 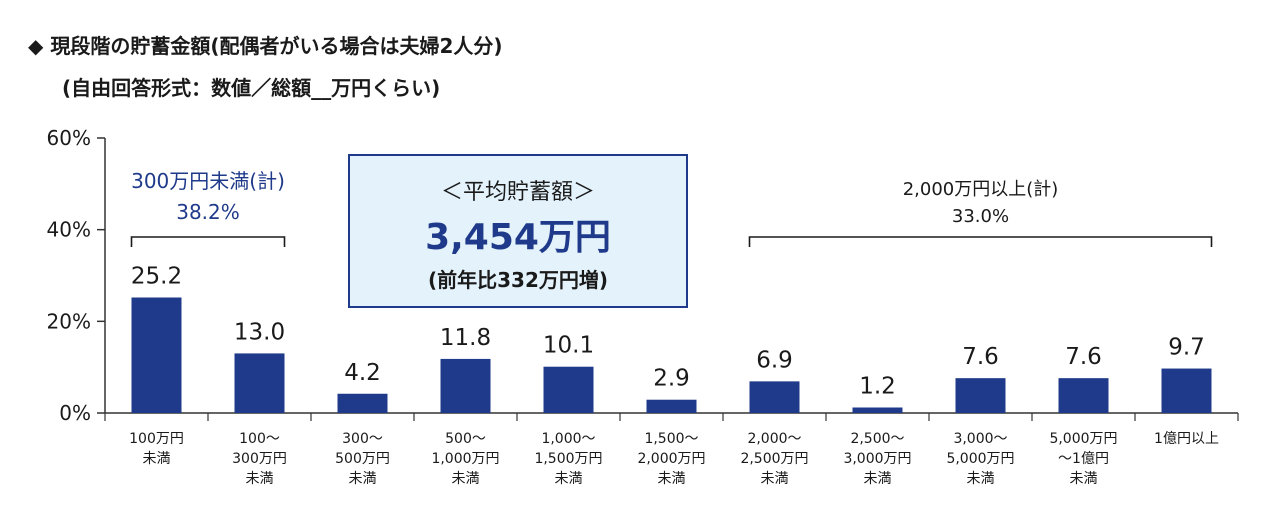 I want to click on bar-value-label: 1.2, so click(x=877, y=387).